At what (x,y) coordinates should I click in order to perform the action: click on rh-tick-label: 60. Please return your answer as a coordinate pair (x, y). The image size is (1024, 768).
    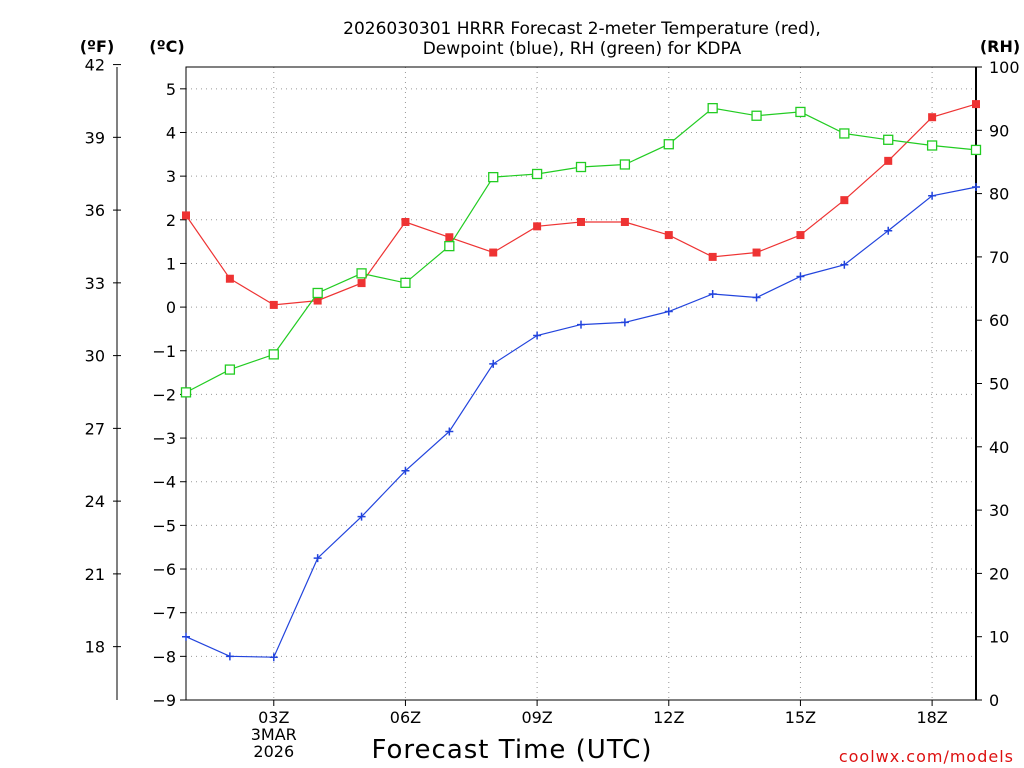
    Looking at the image, I should click on (999, 320).